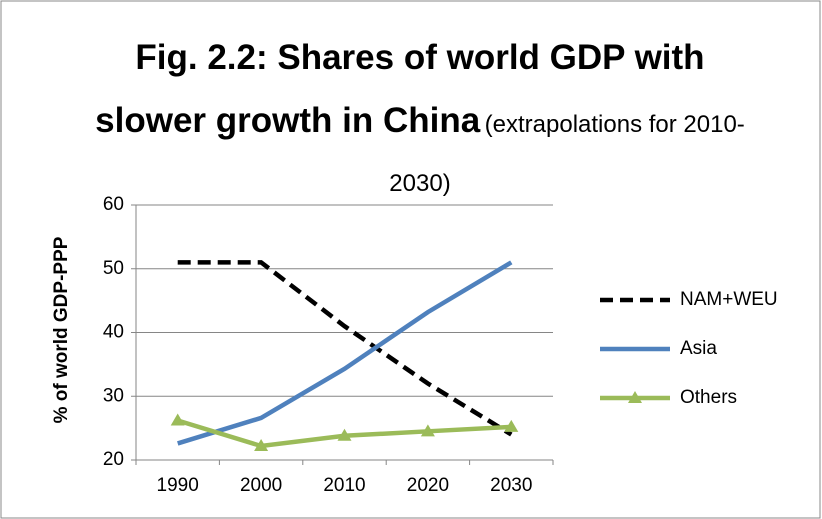 The width and height of the screenshot is (822, 519). I want to click on chart-subtitle: (extrapolations for 2010-2030), so click(567, 154).